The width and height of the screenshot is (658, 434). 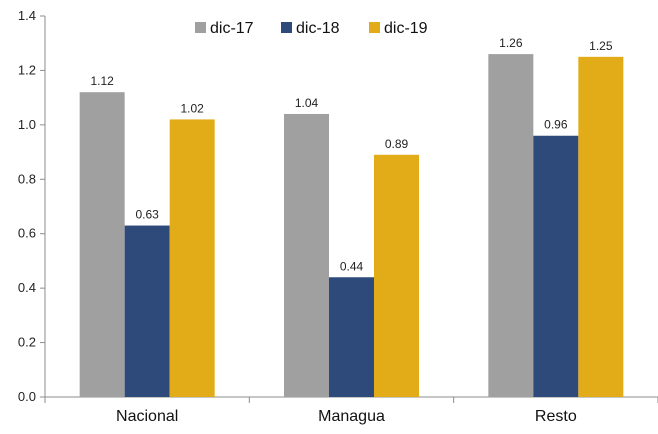 I want to click on y-tick-label: 0.8, so click(x=27, y=178).